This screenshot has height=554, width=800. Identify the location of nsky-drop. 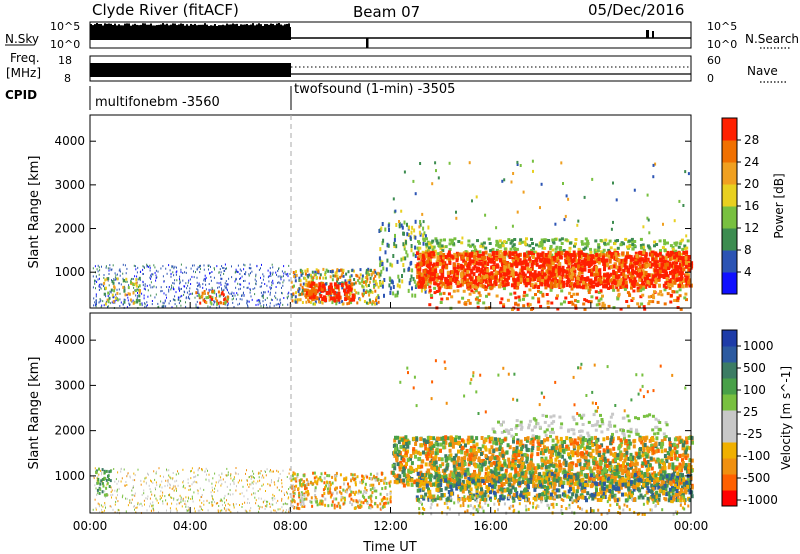
(367, 43).